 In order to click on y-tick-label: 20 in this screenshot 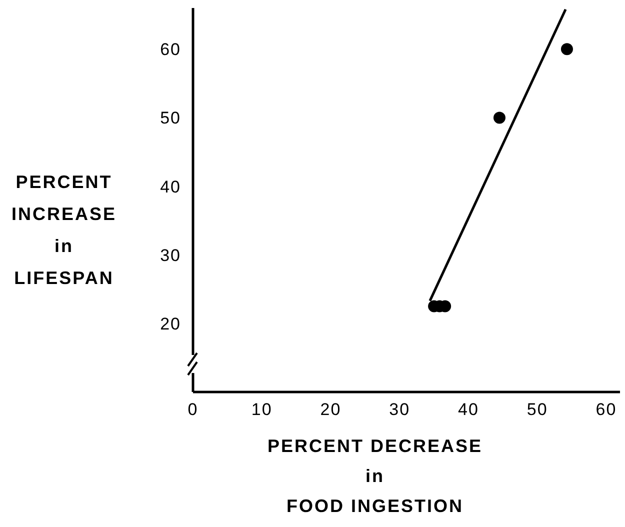, I will do `click(170, 324)`.